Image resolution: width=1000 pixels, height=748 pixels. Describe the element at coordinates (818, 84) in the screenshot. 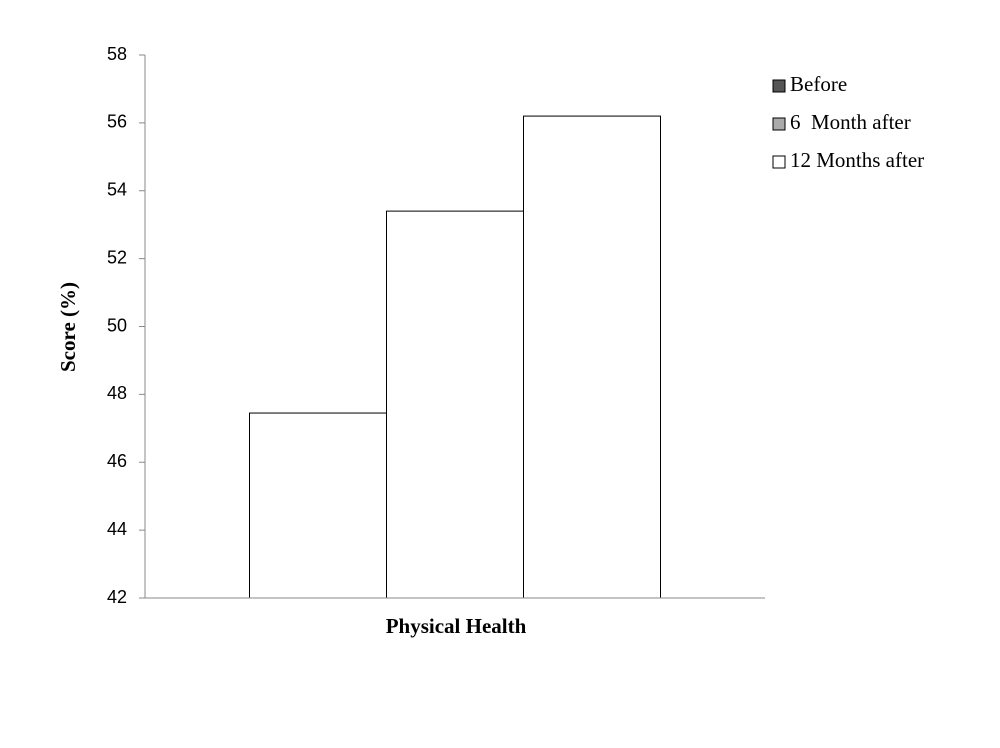

I see `legend-label: Before` at that location.